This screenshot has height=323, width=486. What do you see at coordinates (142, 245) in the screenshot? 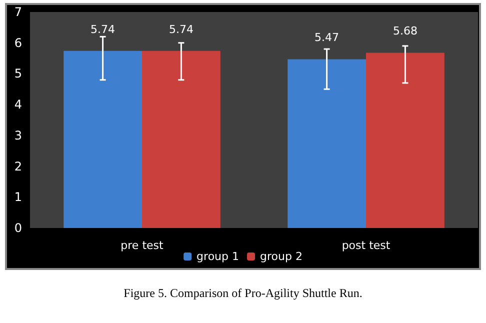
I see `x-tick-label: pre test` at bounding box center [142, 245].